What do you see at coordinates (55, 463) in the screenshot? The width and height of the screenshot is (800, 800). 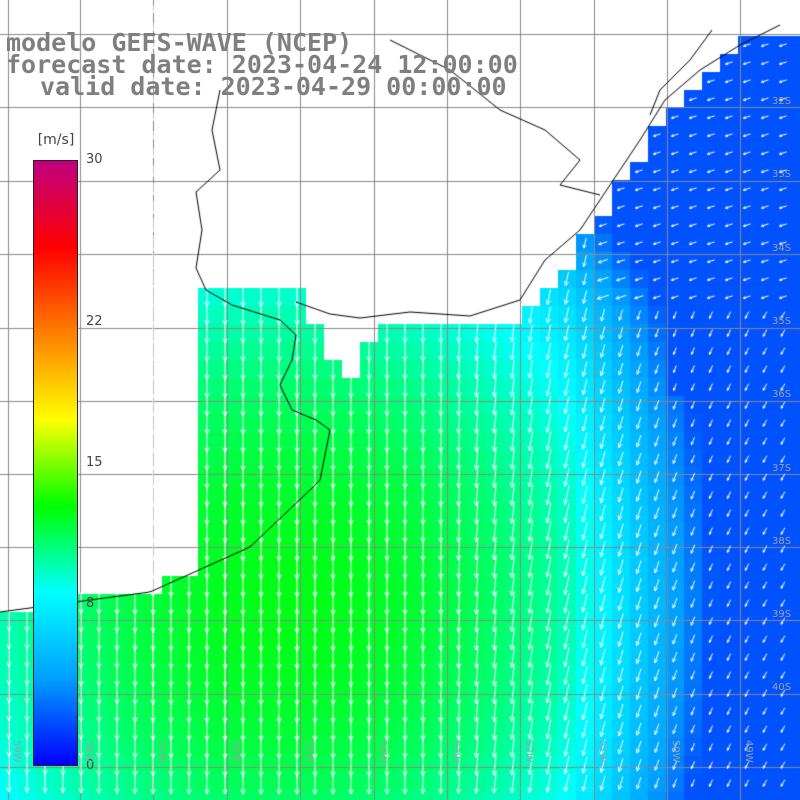 I see `colorbar` at bounding box center [55, 463].